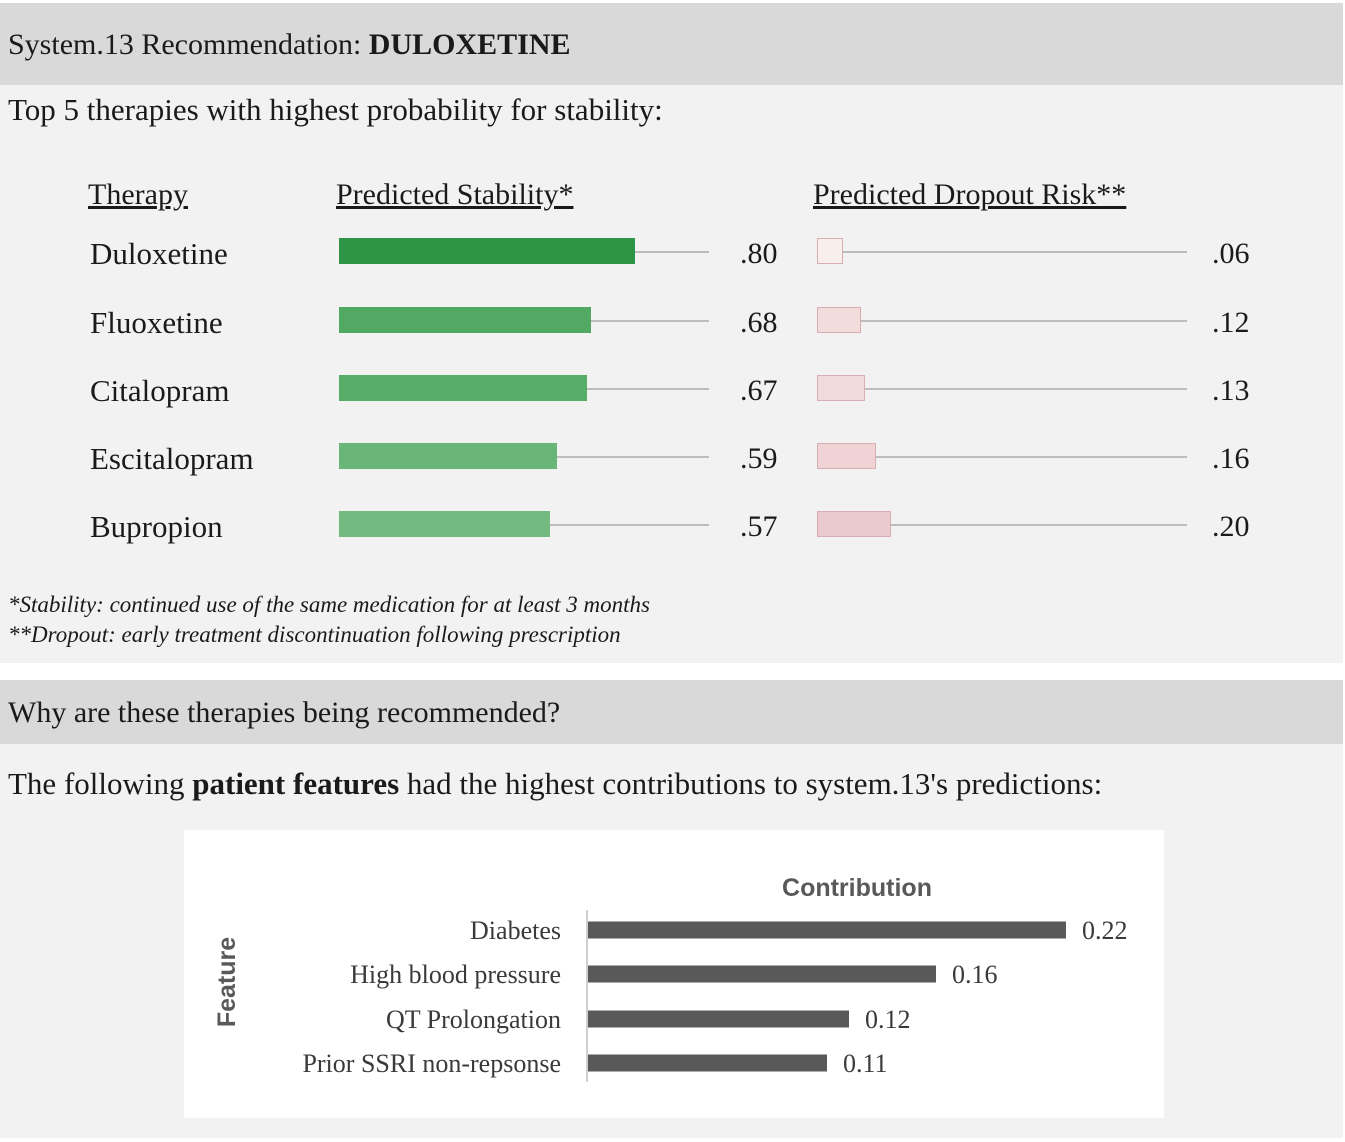 Image resolution: width=1345 pixels, height=1142 pixels. I want to click on chart-title: Contribution, so click(857, 888).